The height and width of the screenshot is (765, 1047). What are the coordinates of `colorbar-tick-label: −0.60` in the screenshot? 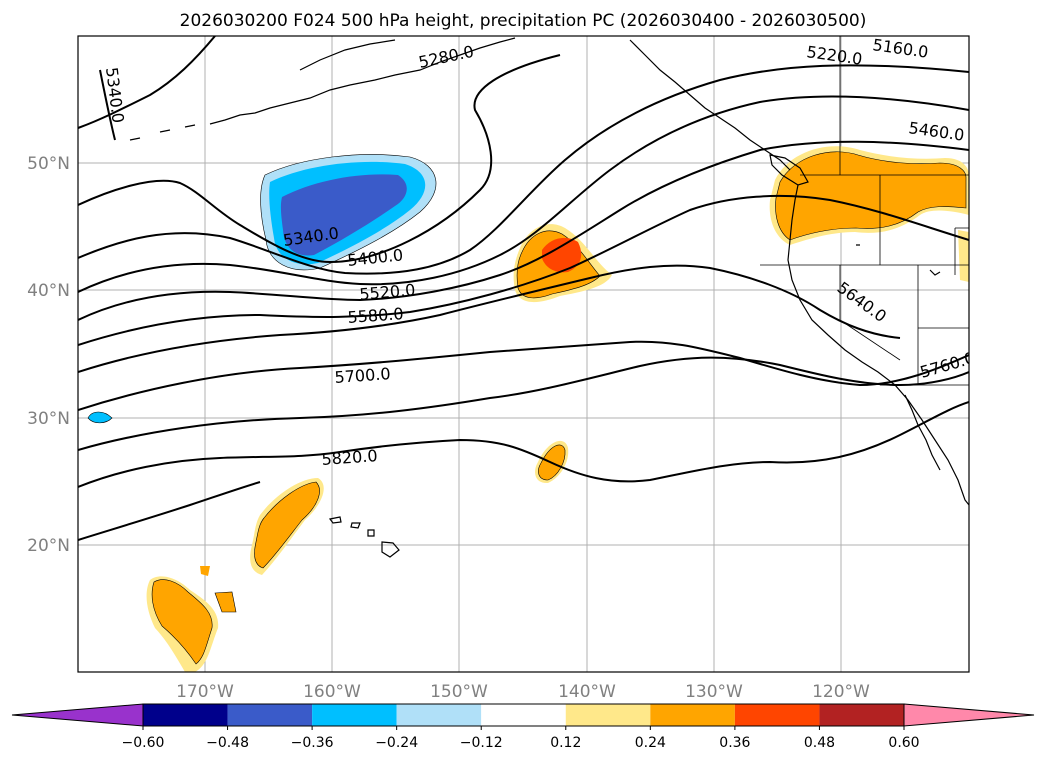 It's located at (143, 743).